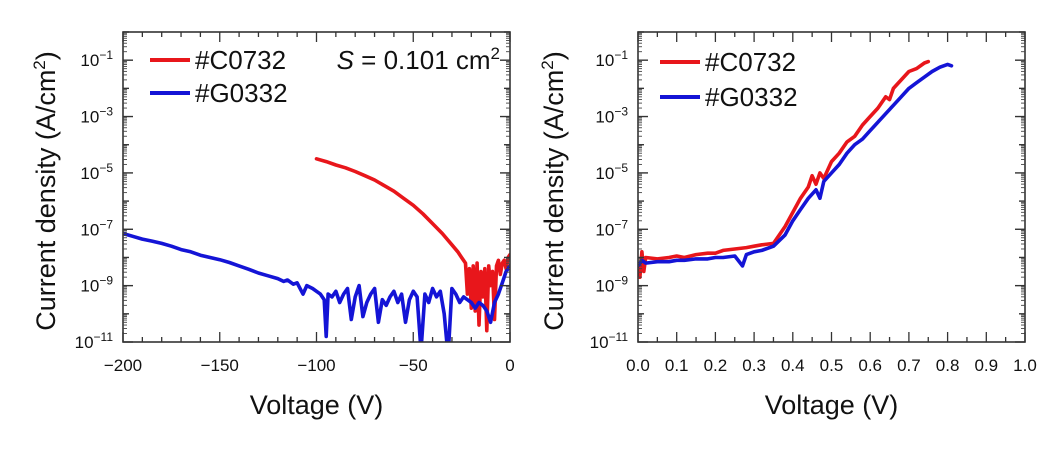 The height and width of the screenshot is (455, 1052). I want to click on x-tick-label: 0.5, so click(832, 365).